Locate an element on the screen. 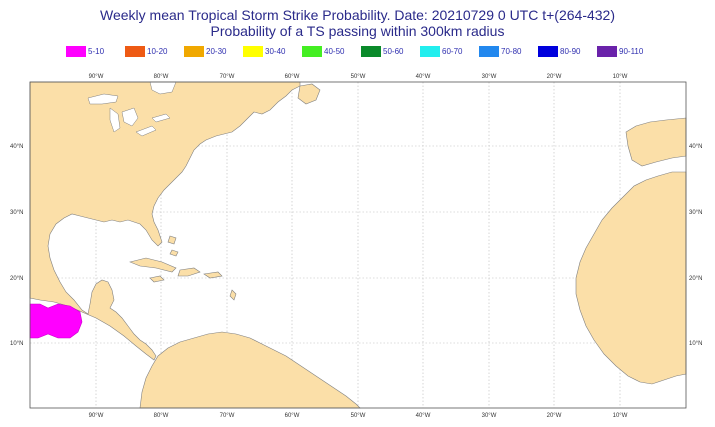  caribbean-islands is located at coordinates (183, 268).